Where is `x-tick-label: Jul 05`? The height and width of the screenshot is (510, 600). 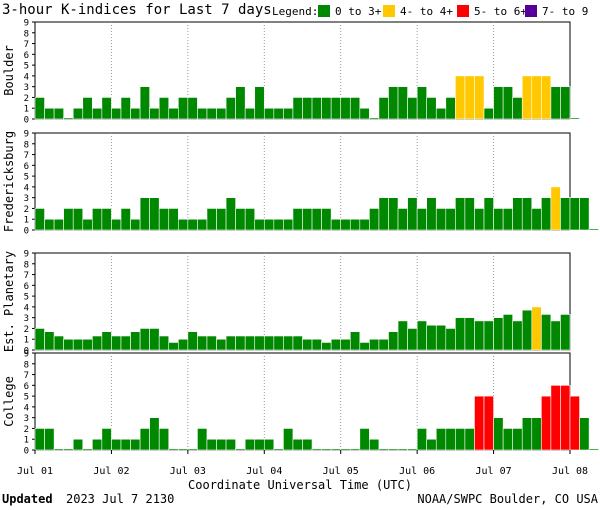 x-tick-label: Jul 05 is located at coordinates (341, 471).